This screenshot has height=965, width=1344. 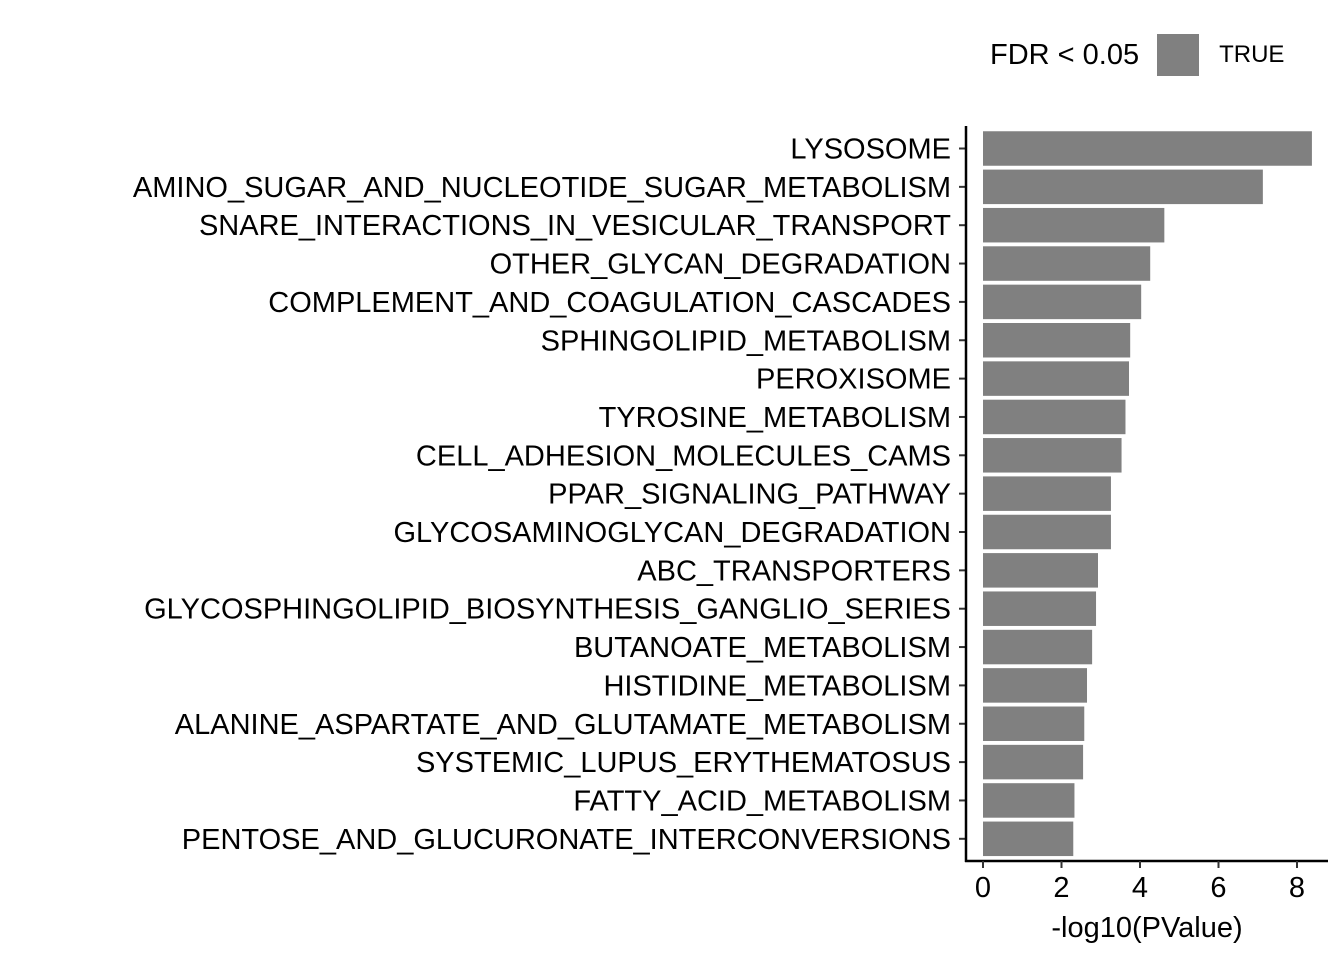 I want to click on legend-title: FDR < 0.05, so click(x=1065, y=54).